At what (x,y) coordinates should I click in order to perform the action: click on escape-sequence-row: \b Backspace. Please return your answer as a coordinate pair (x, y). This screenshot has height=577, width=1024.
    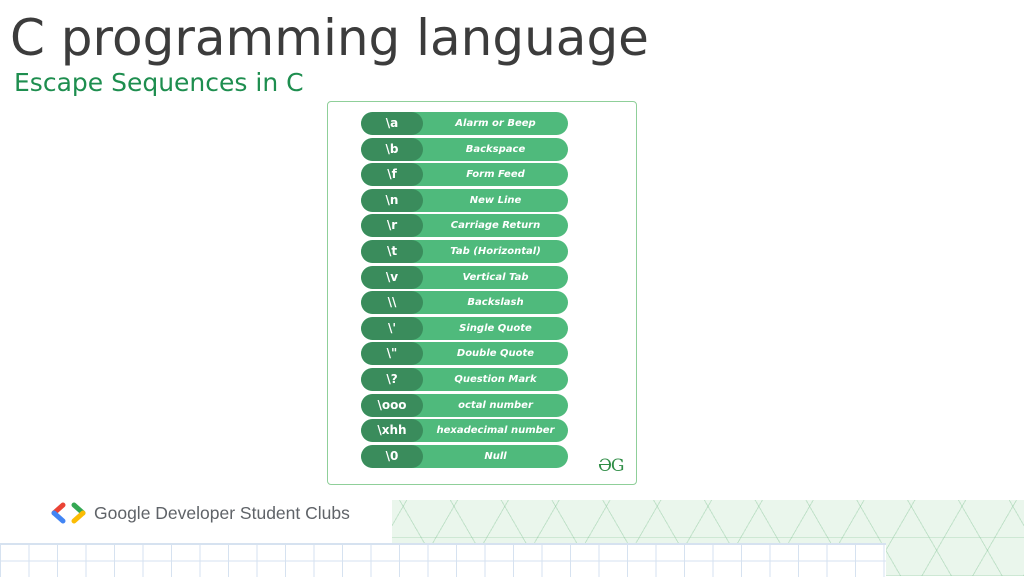
    Looking at the image, I should click on (464, 149).